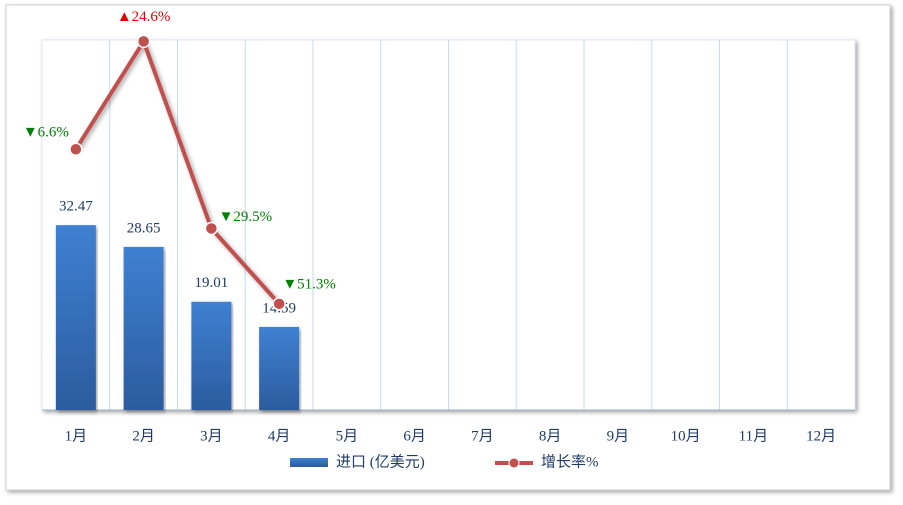  What do you see at coordinates (211, 436) in the screenshot?
I see `x-tick-label: 3月` at bounding box center [211, 436].